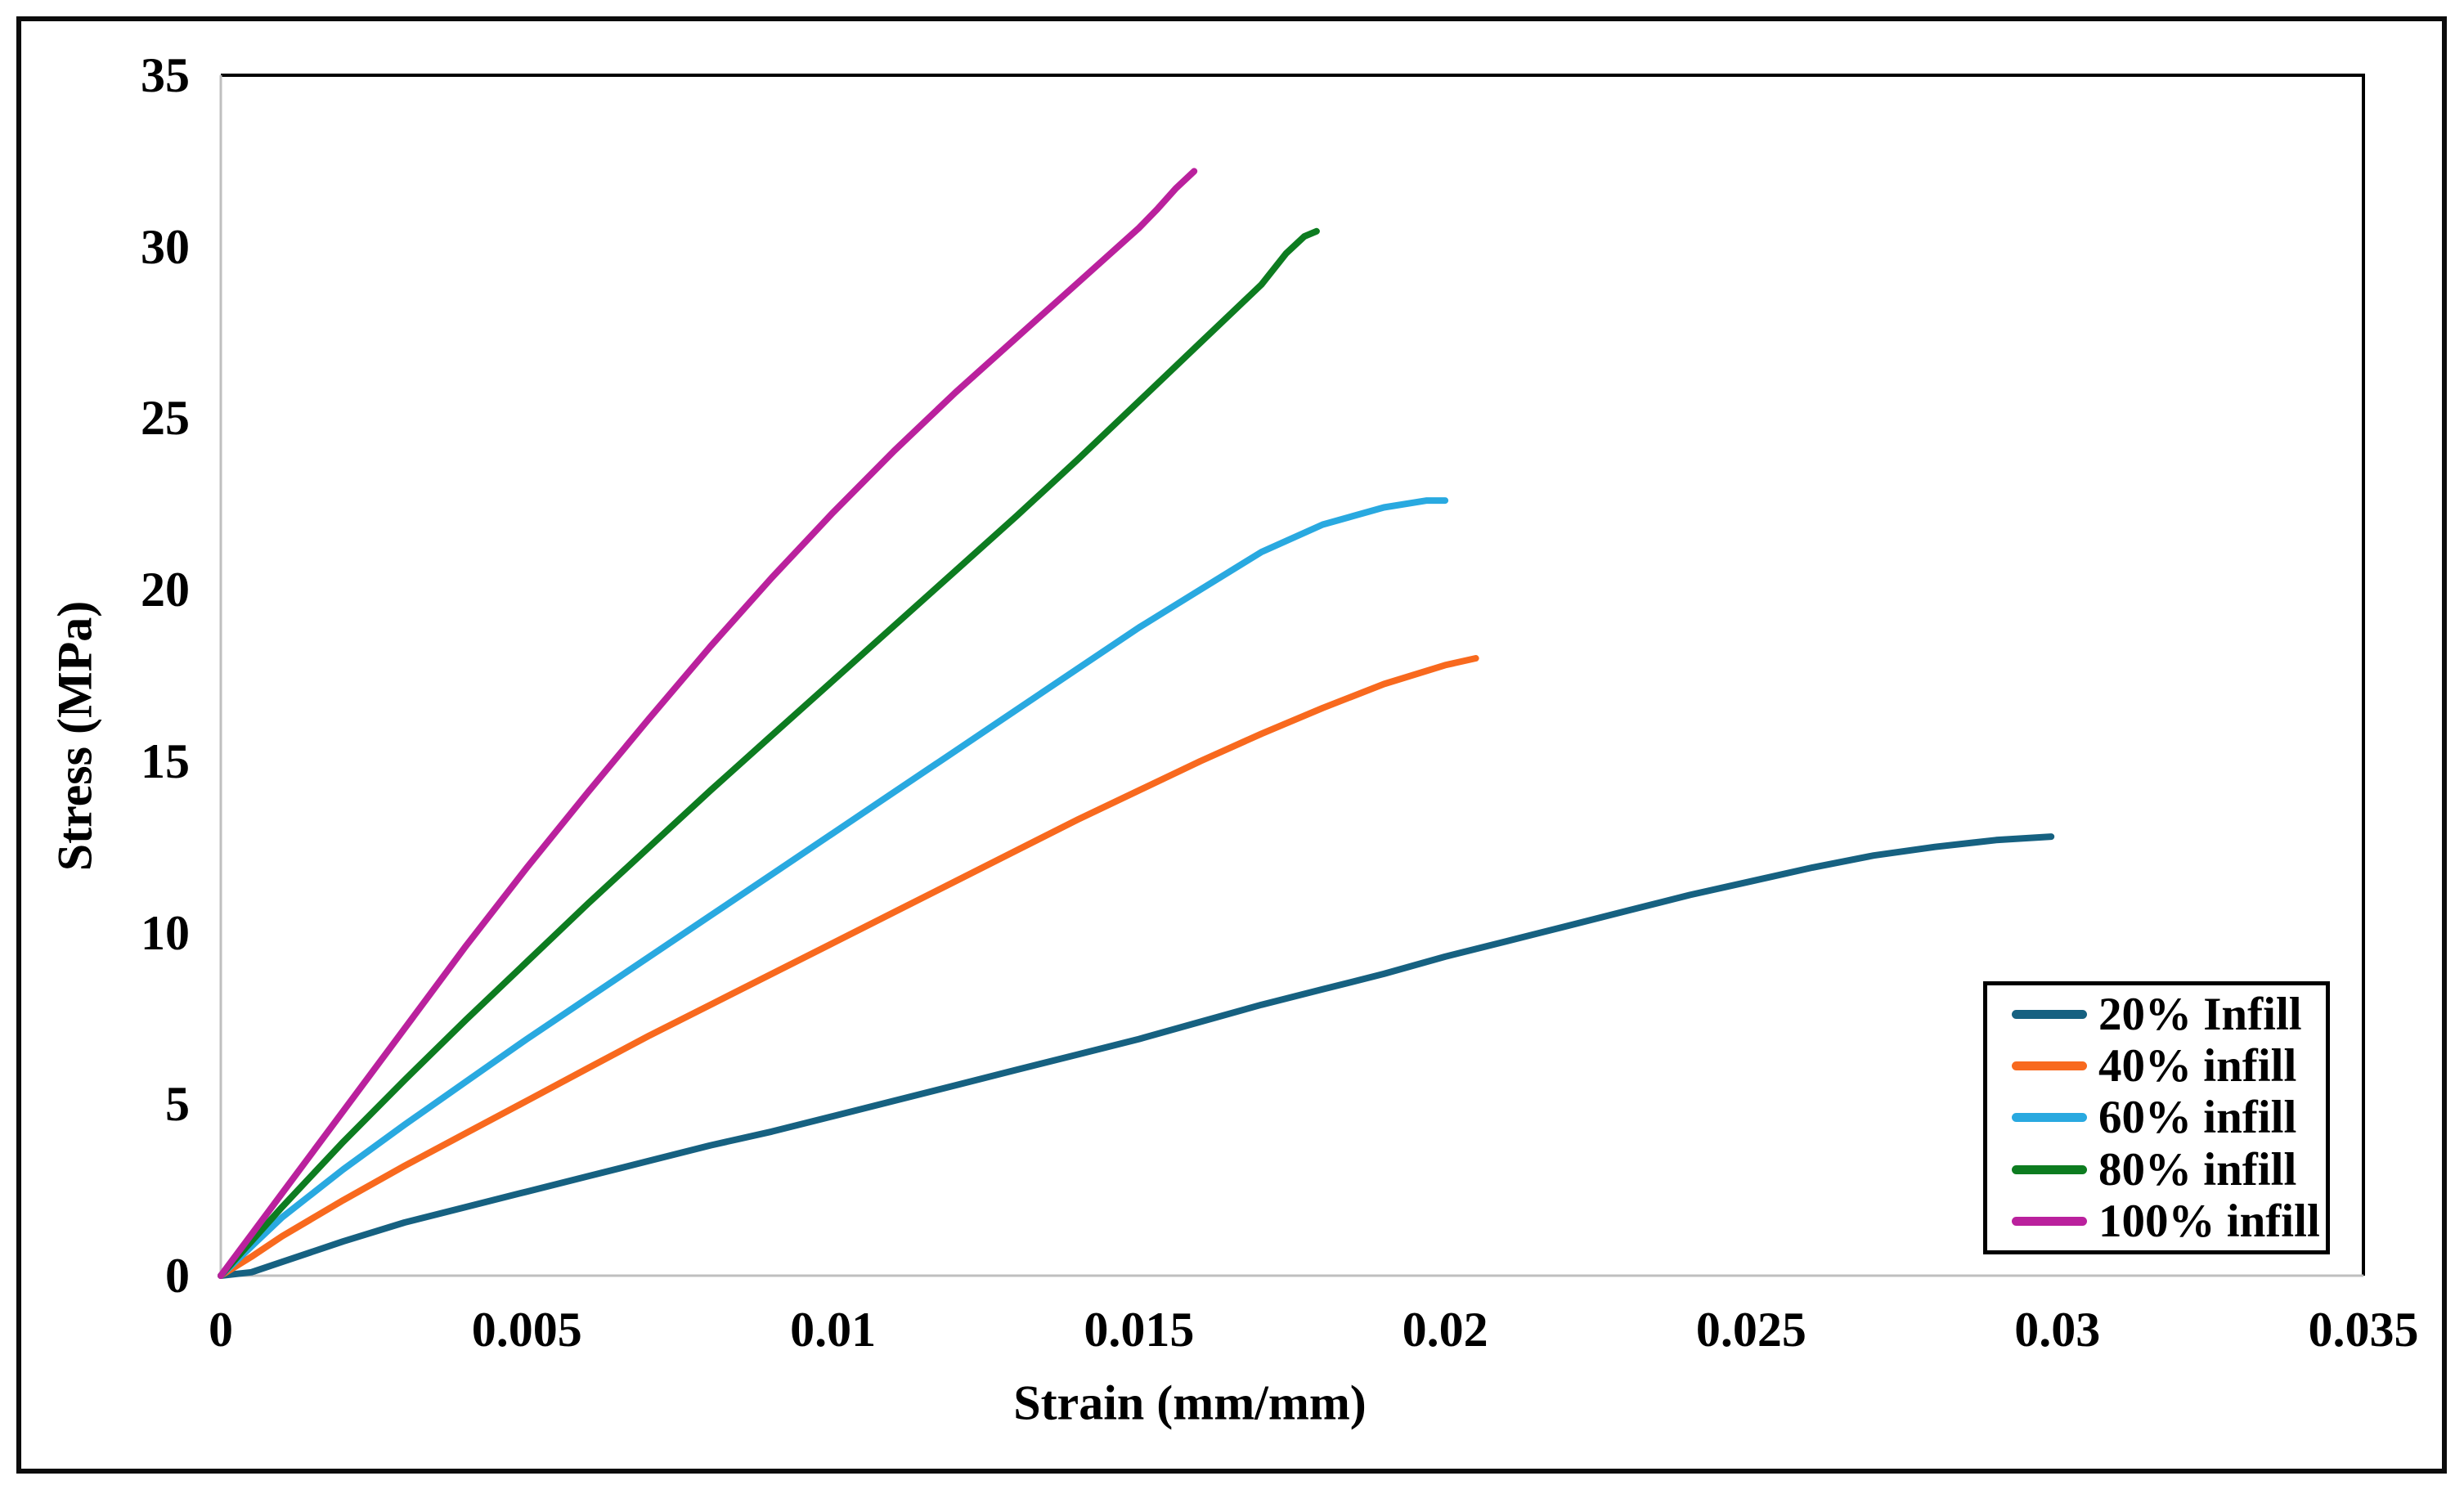 The image size is (2464, 1503). What do you see at coordinates (1139, 1330) in the screenshot?
I see `x-tick-label: 0.015` at bounding box center [1139, 1330].